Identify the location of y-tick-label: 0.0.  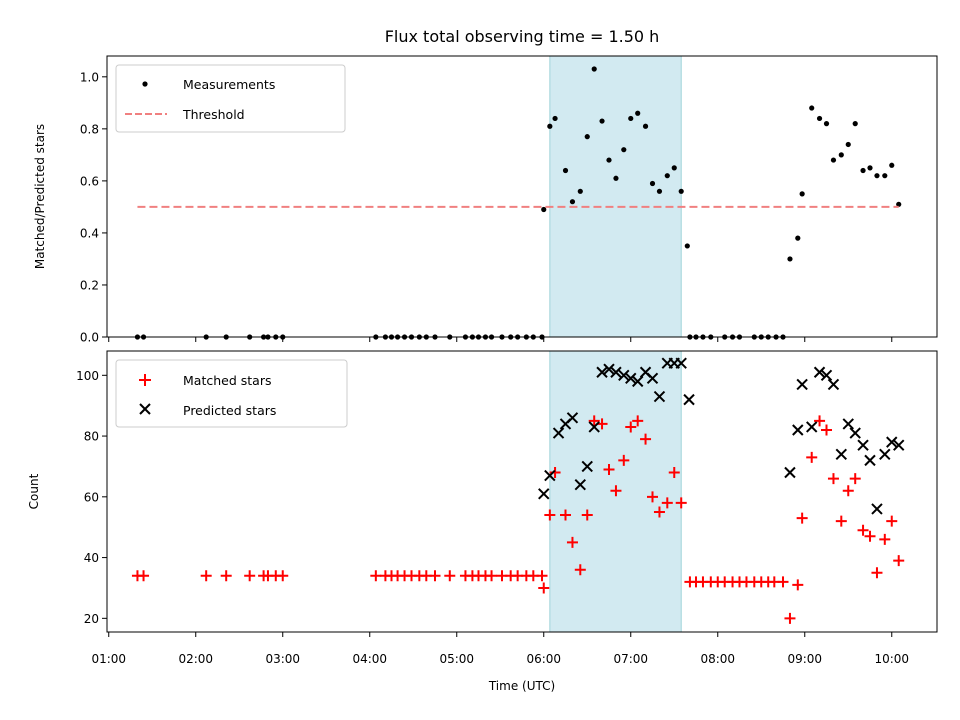
(89, 338).